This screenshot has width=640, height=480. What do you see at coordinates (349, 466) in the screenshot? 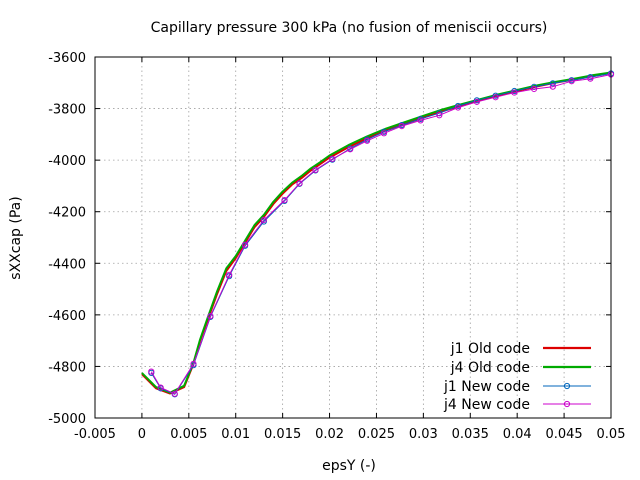
I see `x-axis-title: epsY (-)` at bounding box center [349, 466].